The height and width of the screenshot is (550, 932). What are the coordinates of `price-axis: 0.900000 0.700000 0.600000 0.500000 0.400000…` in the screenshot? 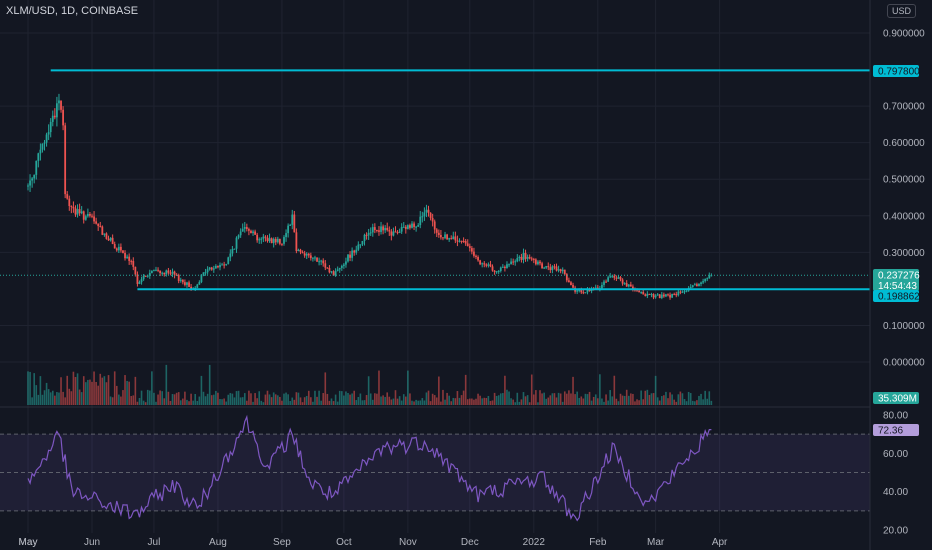 It's located at (904, 199).